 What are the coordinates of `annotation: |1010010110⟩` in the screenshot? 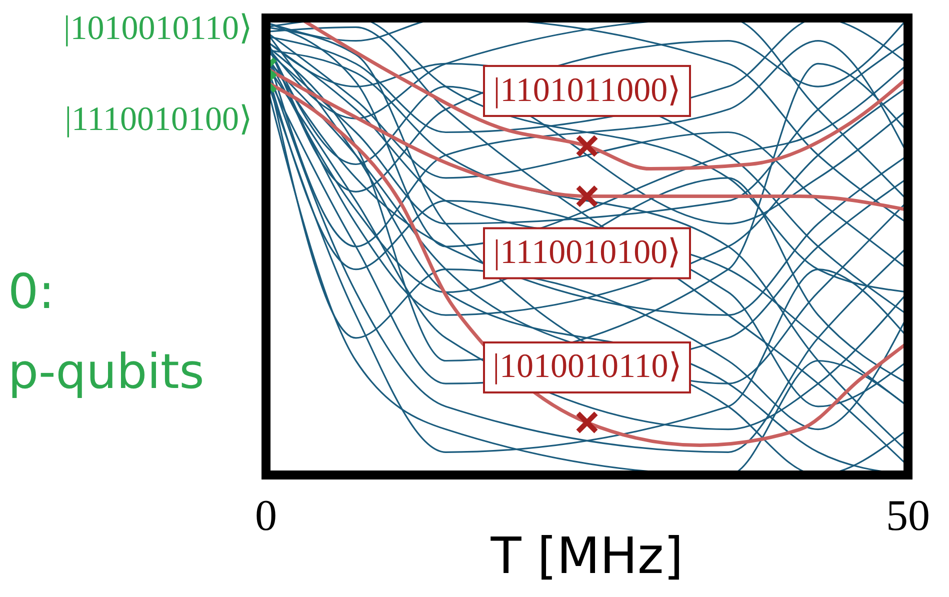 It's located at (587, 367).